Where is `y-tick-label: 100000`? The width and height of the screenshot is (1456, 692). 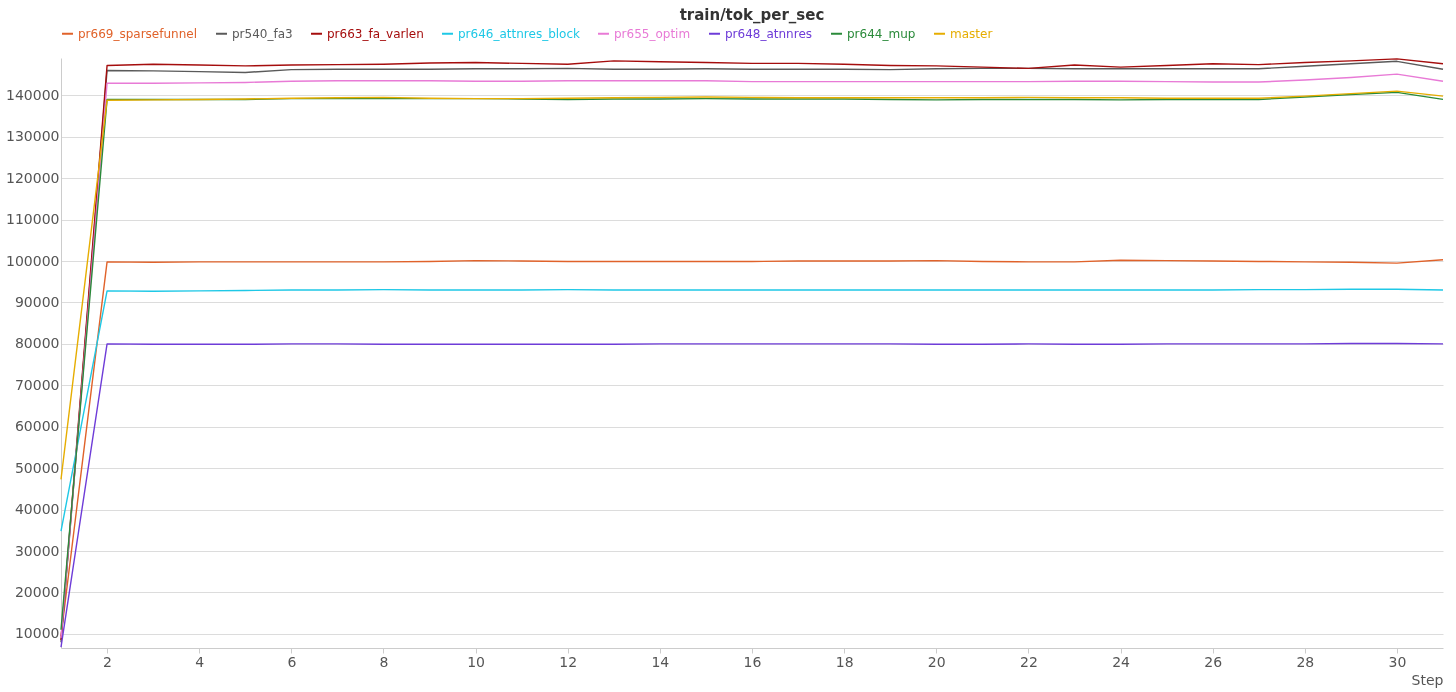
y-tick-label: 100000 is located at coordinates (33, 260).